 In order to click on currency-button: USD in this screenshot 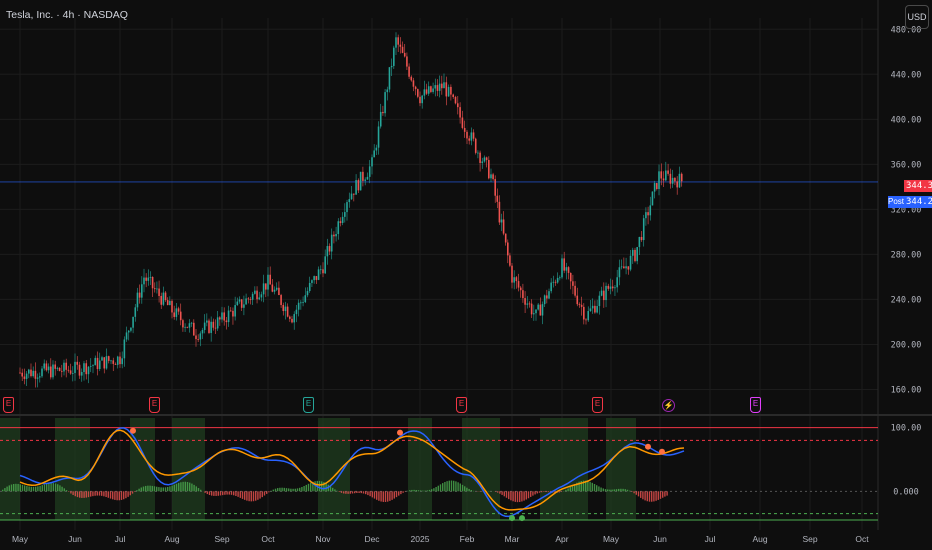, I will do `click(917, 17)`.